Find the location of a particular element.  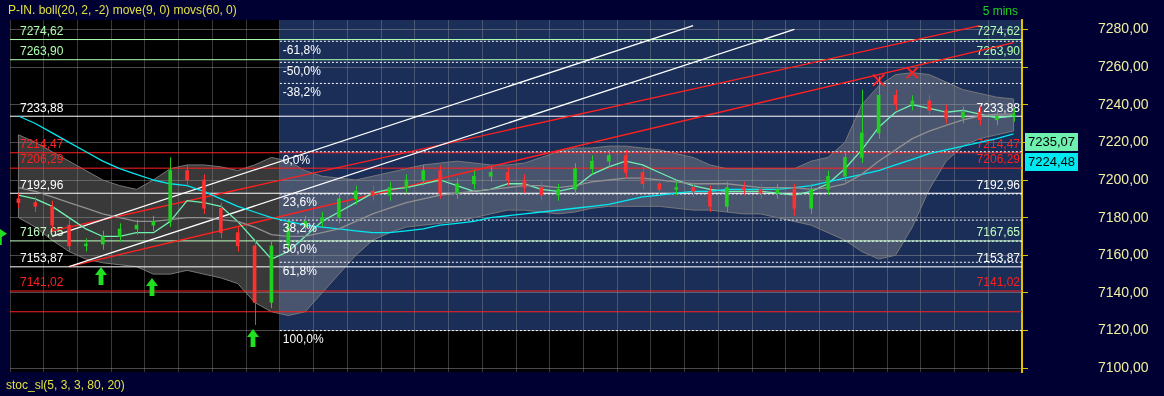

annotation: 61,8% is located at coordinates (300, 270).